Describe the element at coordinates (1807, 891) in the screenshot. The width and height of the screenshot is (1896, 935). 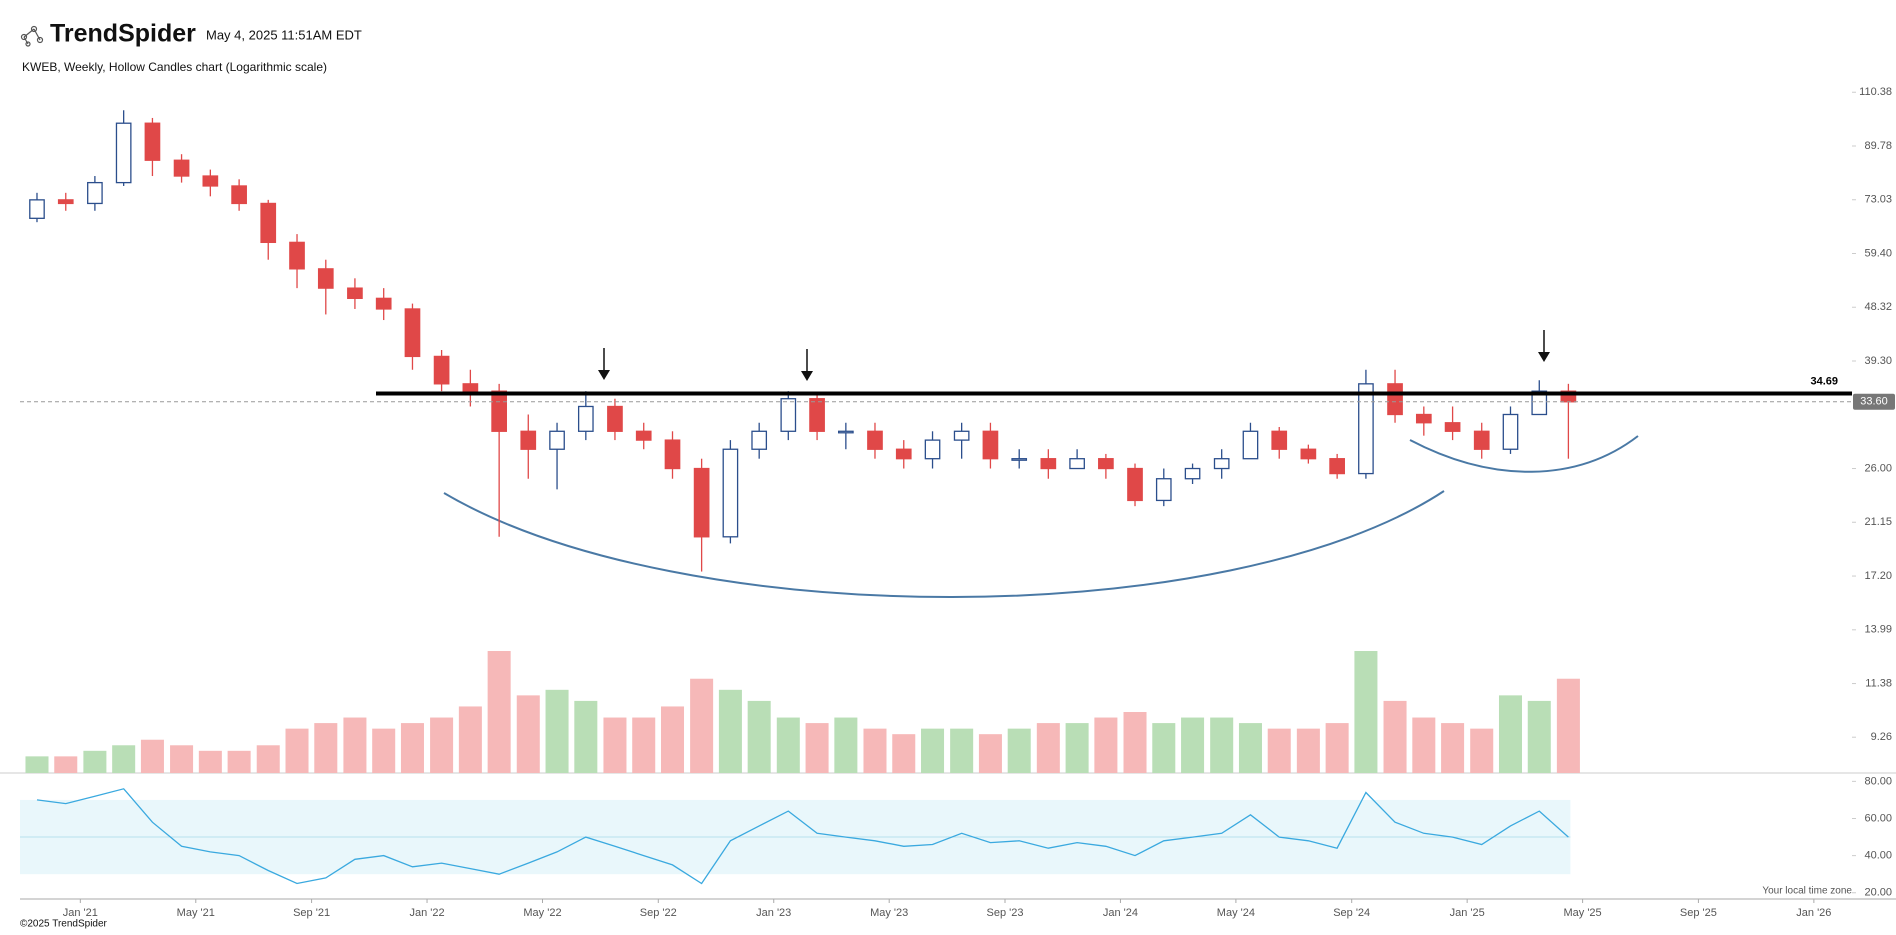
I see `timezone-note: Your local time zone` at that location.